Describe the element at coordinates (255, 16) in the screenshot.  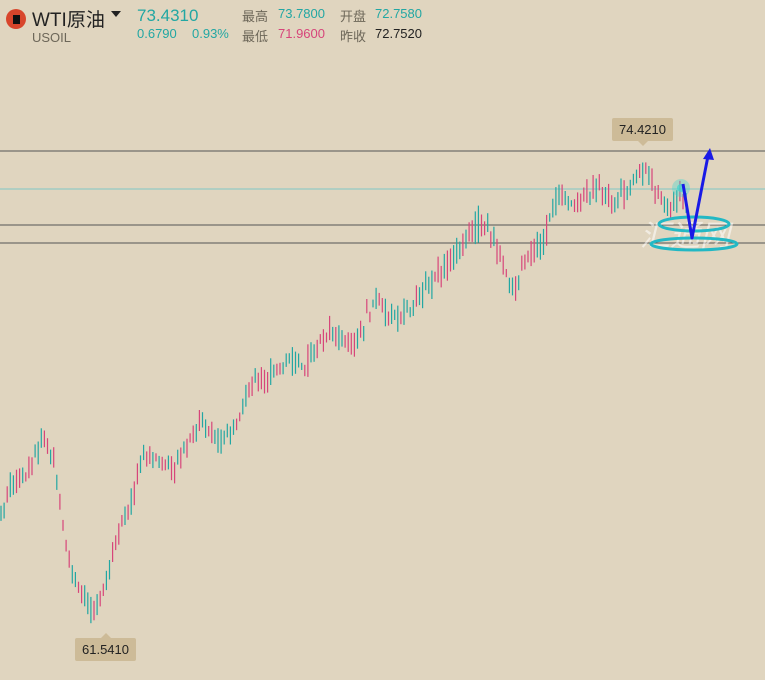
I see `high-label: 最高` at that location.